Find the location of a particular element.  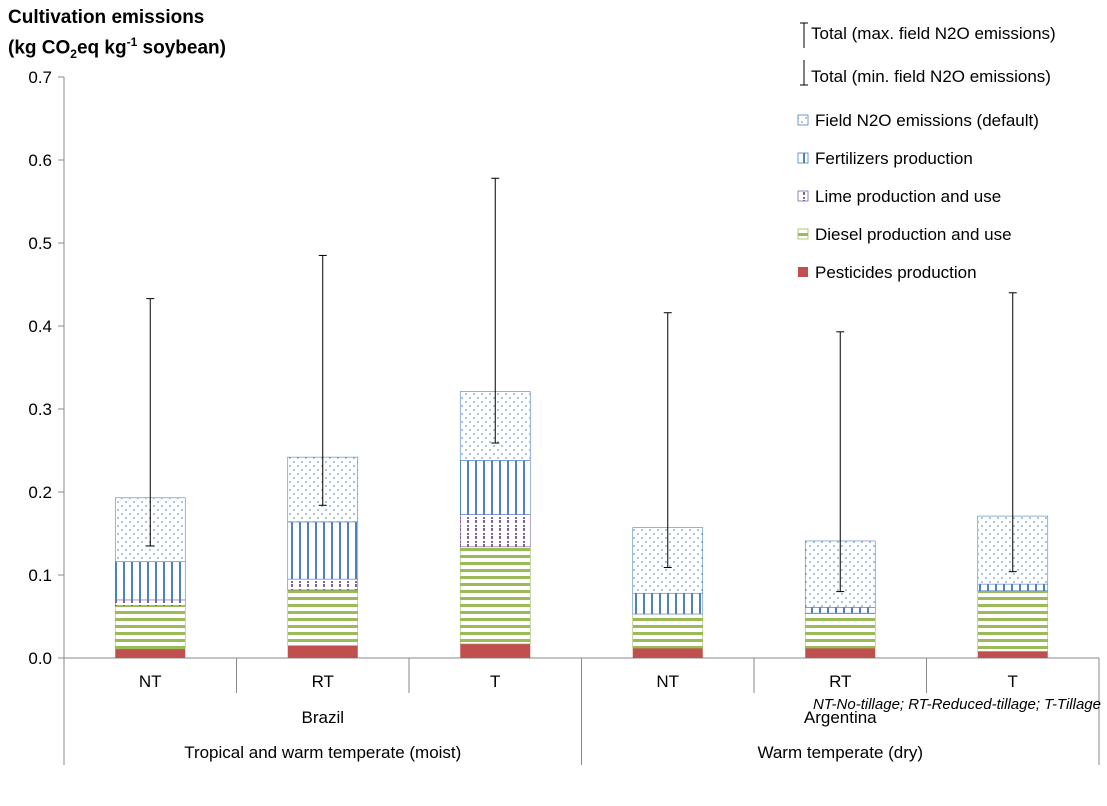

y-tick-label: 0.6 is located at coordinates (40, 160).